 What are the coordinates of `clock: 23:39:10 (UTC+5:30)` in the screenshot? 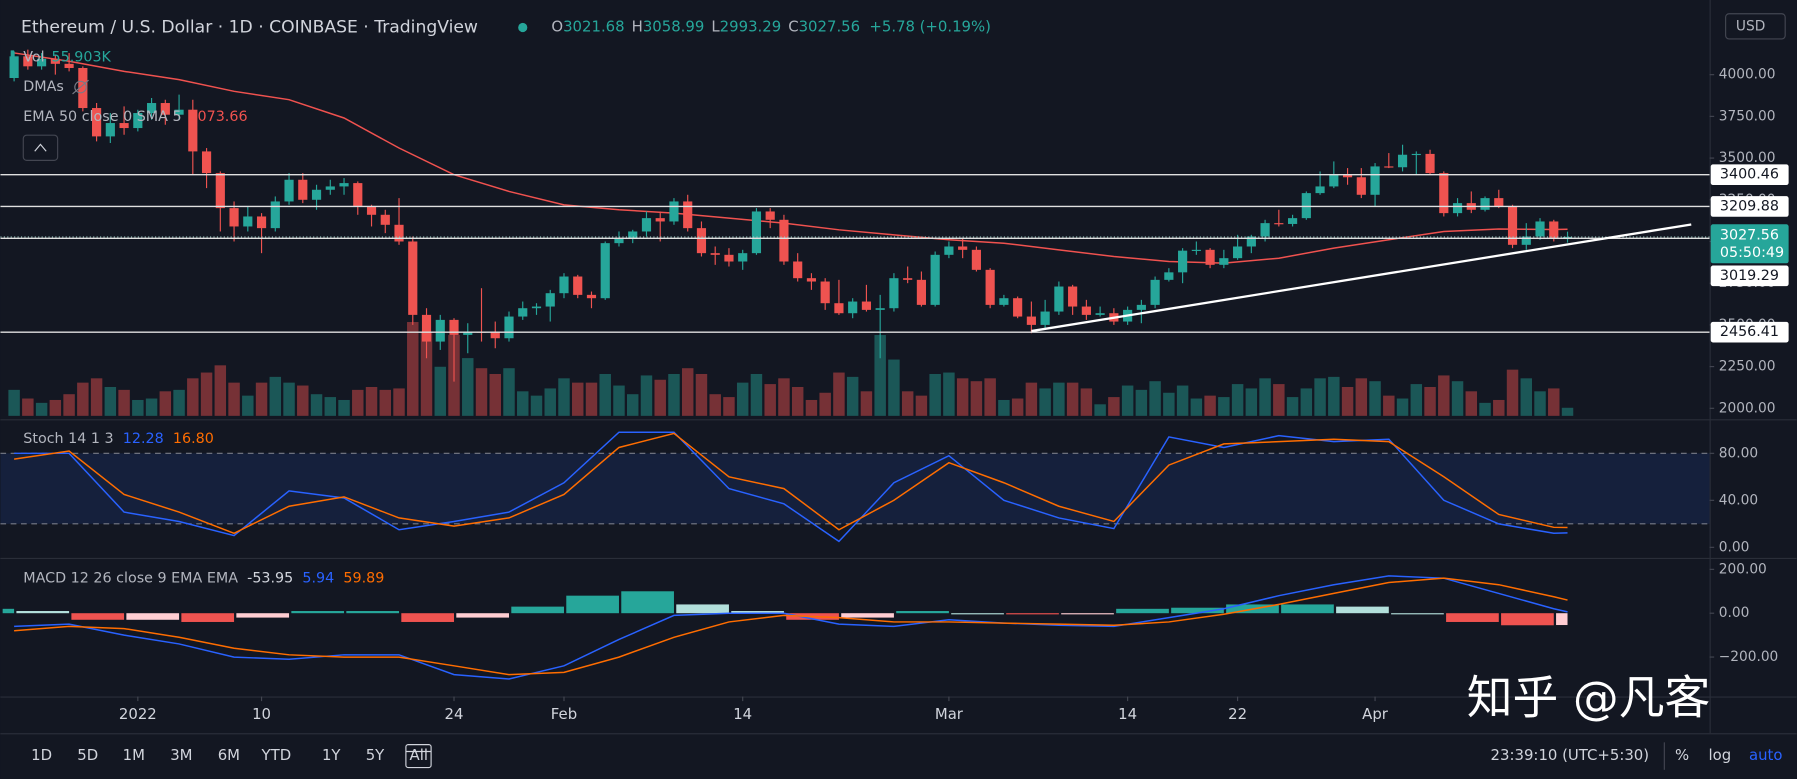 It's located at (1570, 755).